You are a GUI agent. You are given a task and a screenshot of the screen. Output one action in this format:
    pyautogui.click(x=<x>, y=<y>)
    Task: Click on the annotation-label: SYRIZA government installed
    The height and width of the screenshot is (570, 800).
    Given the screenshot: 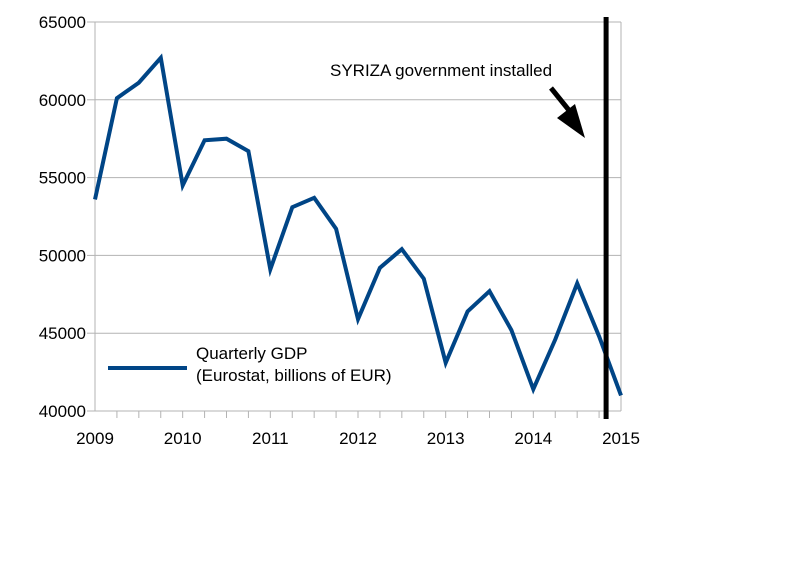 What is the action you would take?
    pyautogui.click(x=441, y=70)
    